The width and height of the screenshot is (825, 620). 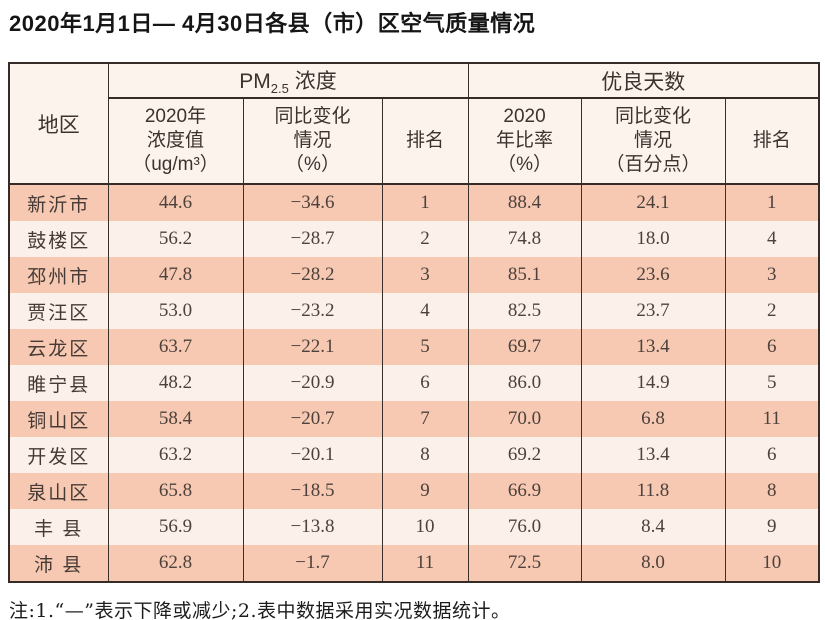 What do you see at coordinates (524, 563) in the screenshot?
I see `gd-rate-cell: 72.5` at bounding box center [524, 563].